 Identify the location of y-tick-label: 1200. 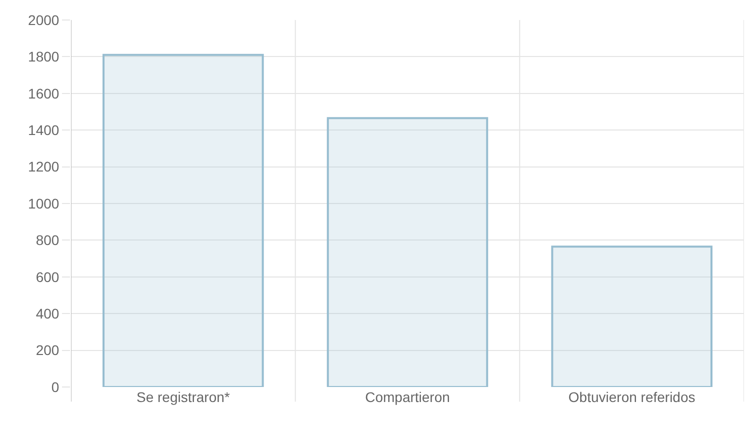
(44, 166).